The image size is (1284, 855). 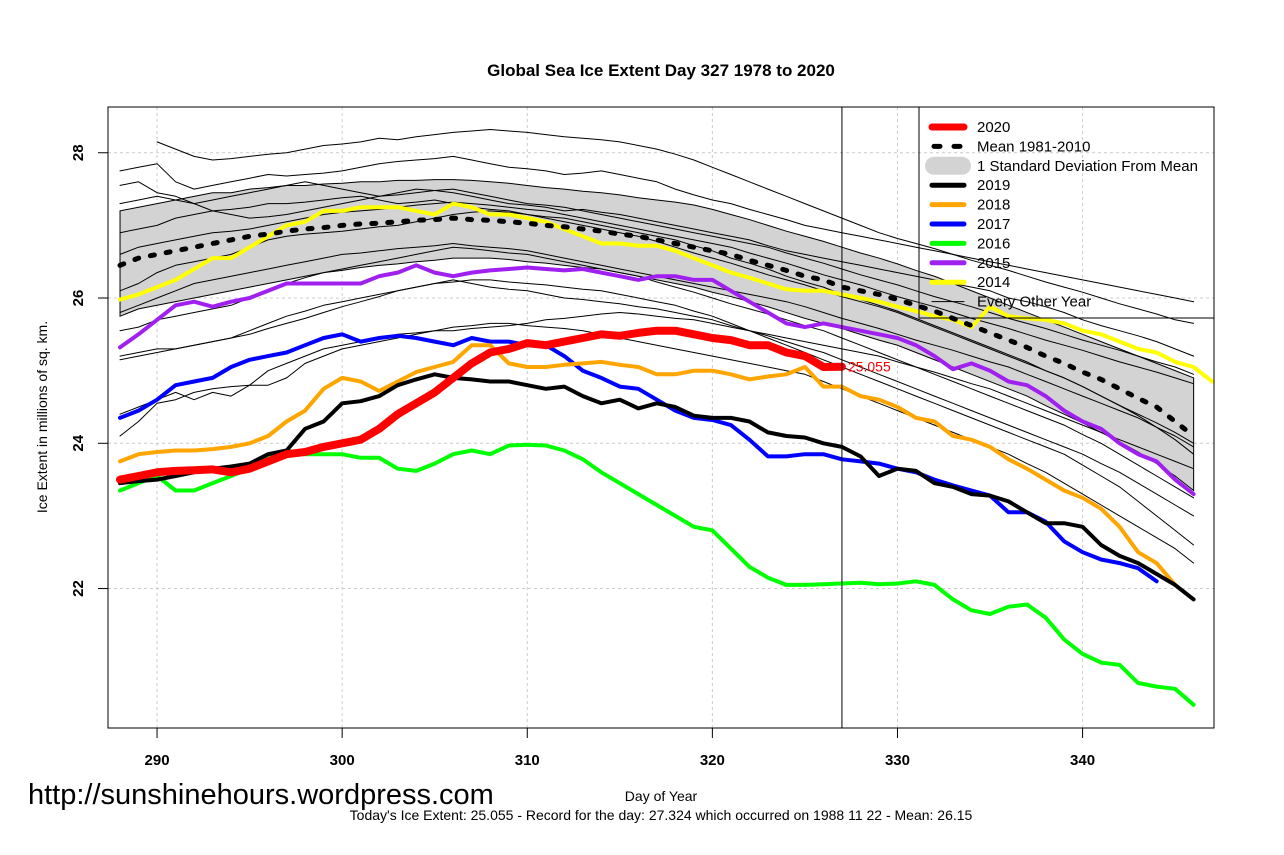 I want to click on legend-label: 2019, so click(x=993, y=185).